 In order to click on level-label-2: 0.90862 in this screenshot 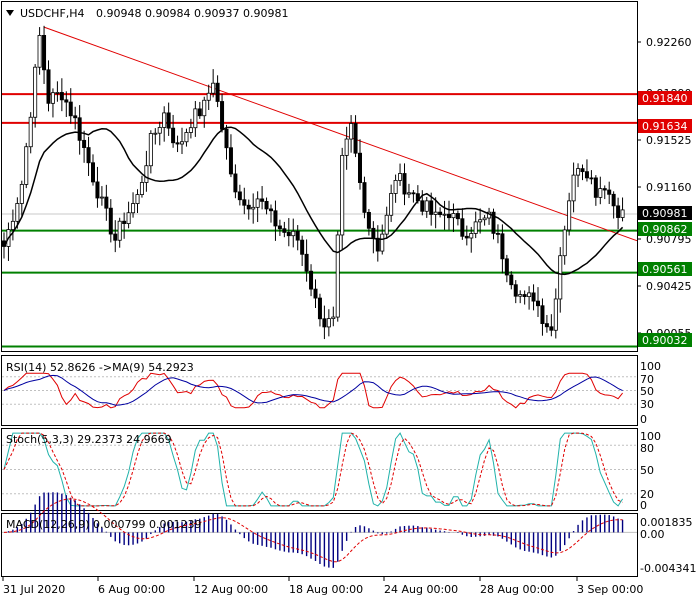, I will do `click(665, 229)`.